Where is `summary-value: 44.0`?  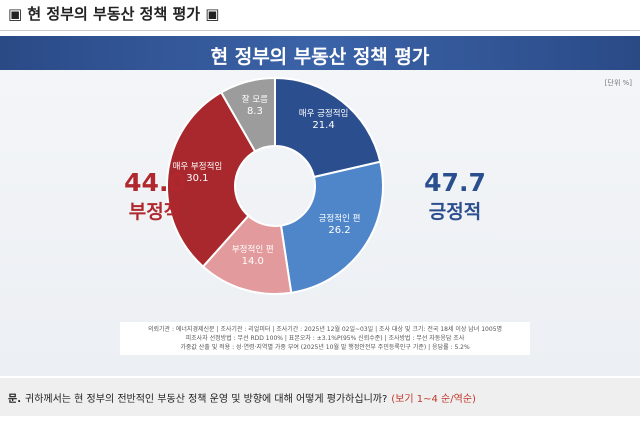
summary-value: 44.0 is located at coordinates (155, 182).